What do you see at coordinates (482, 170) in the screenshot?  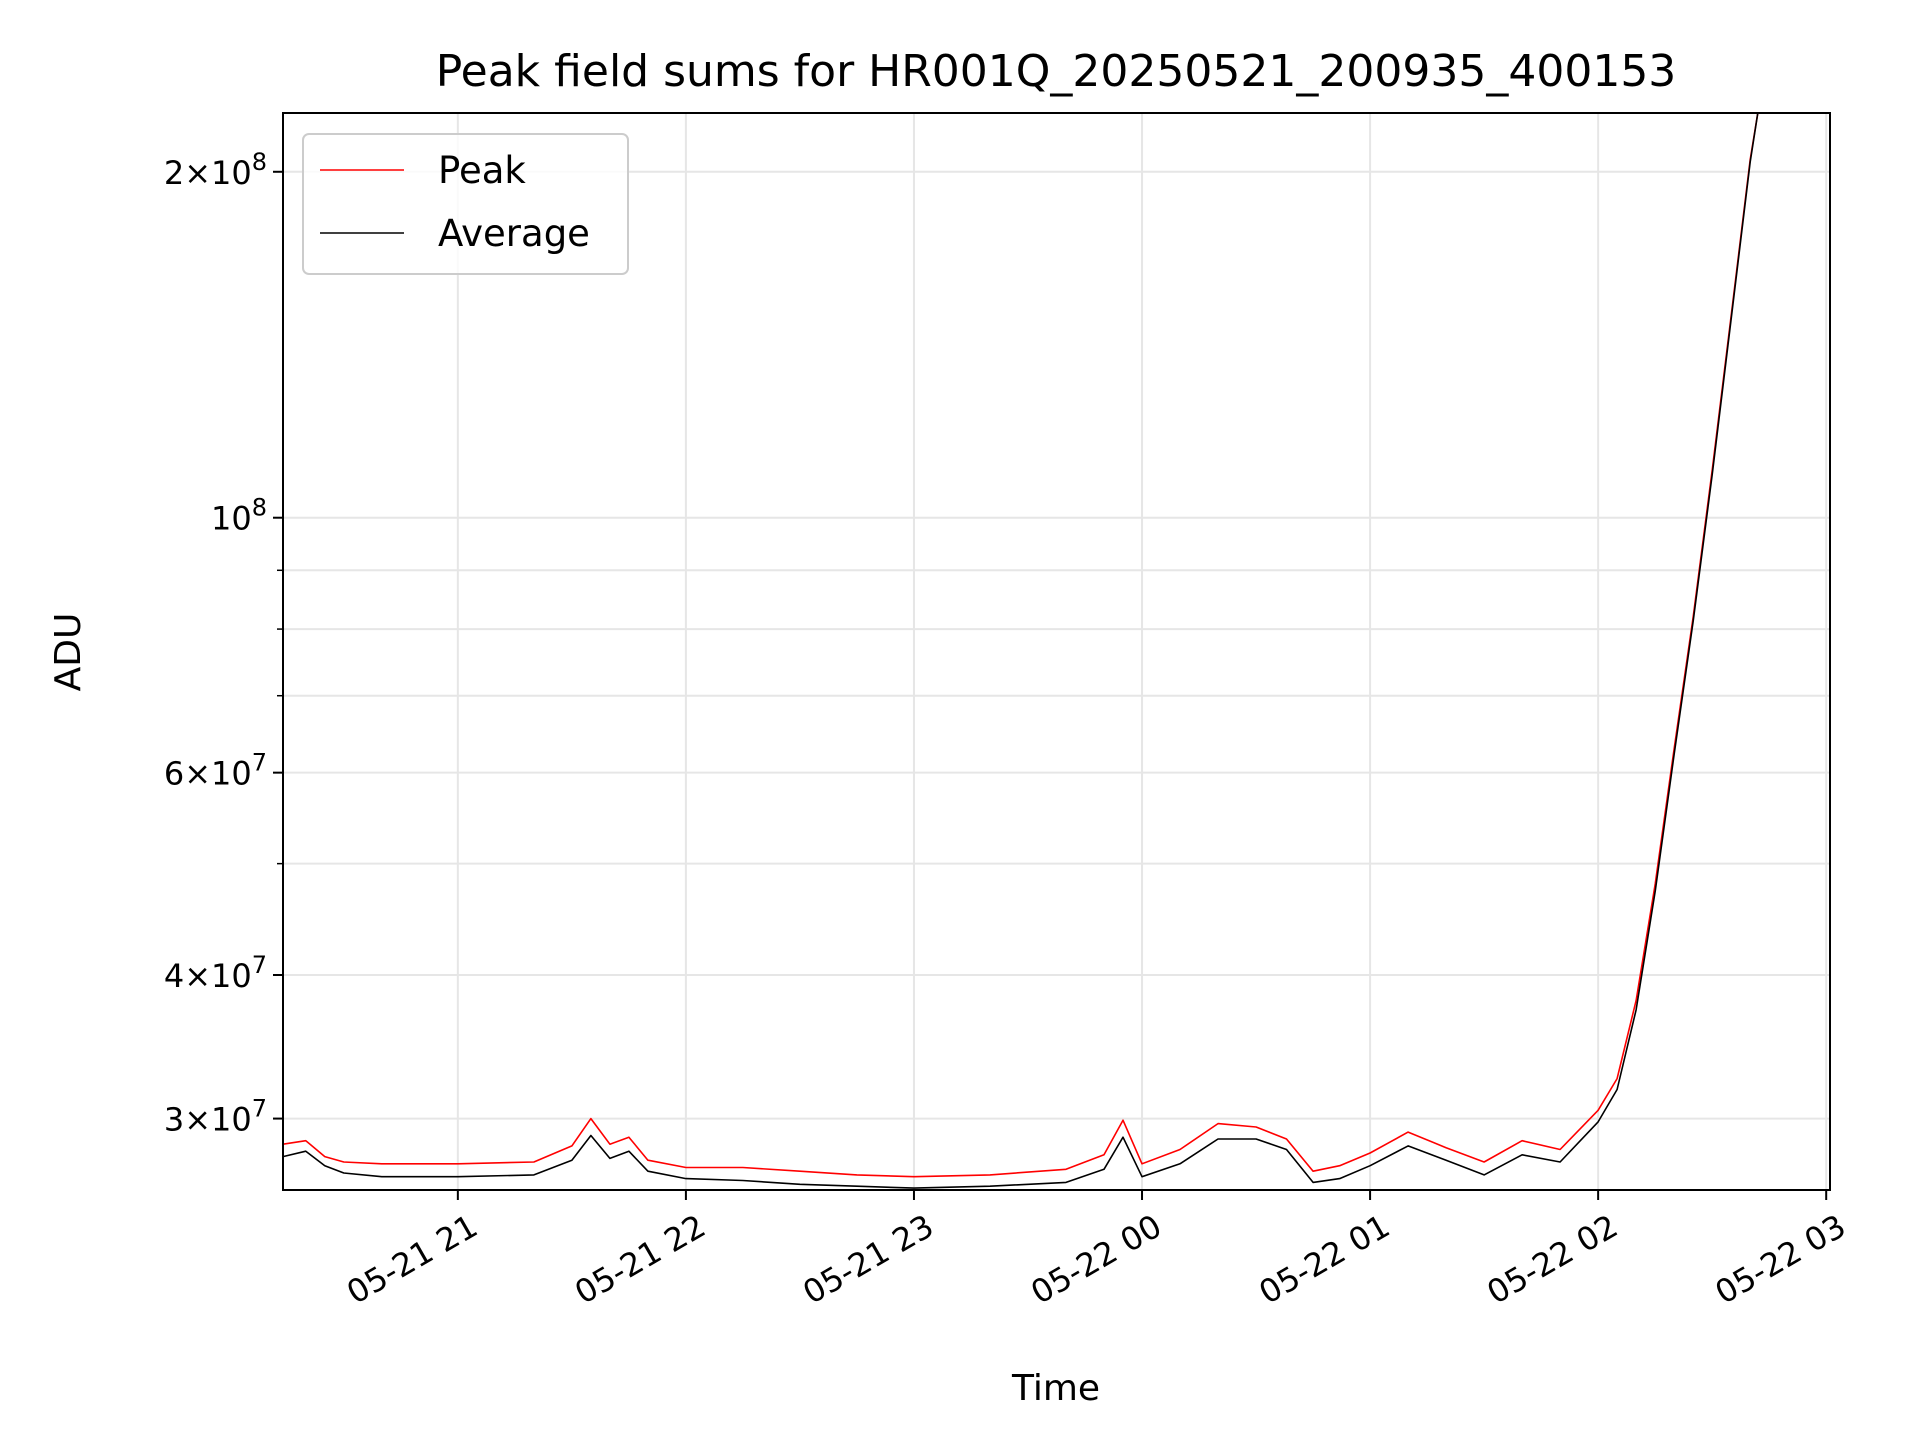 I see `legend-peak-label: Peak` at bounding box center [482, 170].